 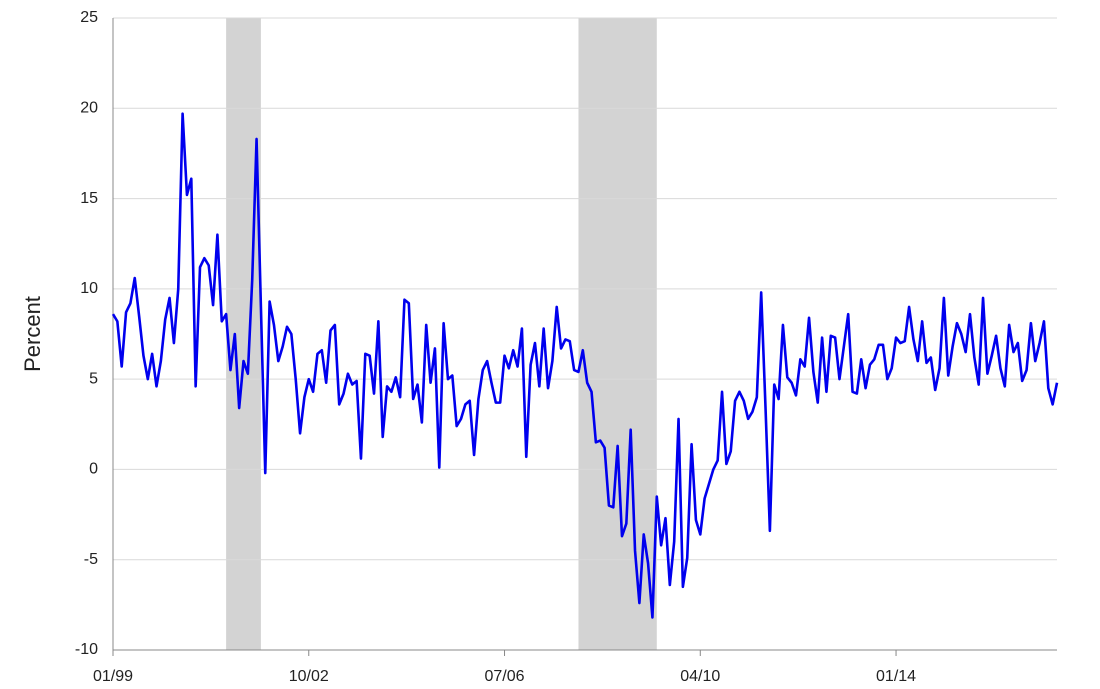 What do you see at coordinates (93, 378) in the screenshot?
I see `y-tick-label: 5` at bounding box center [93, 378].